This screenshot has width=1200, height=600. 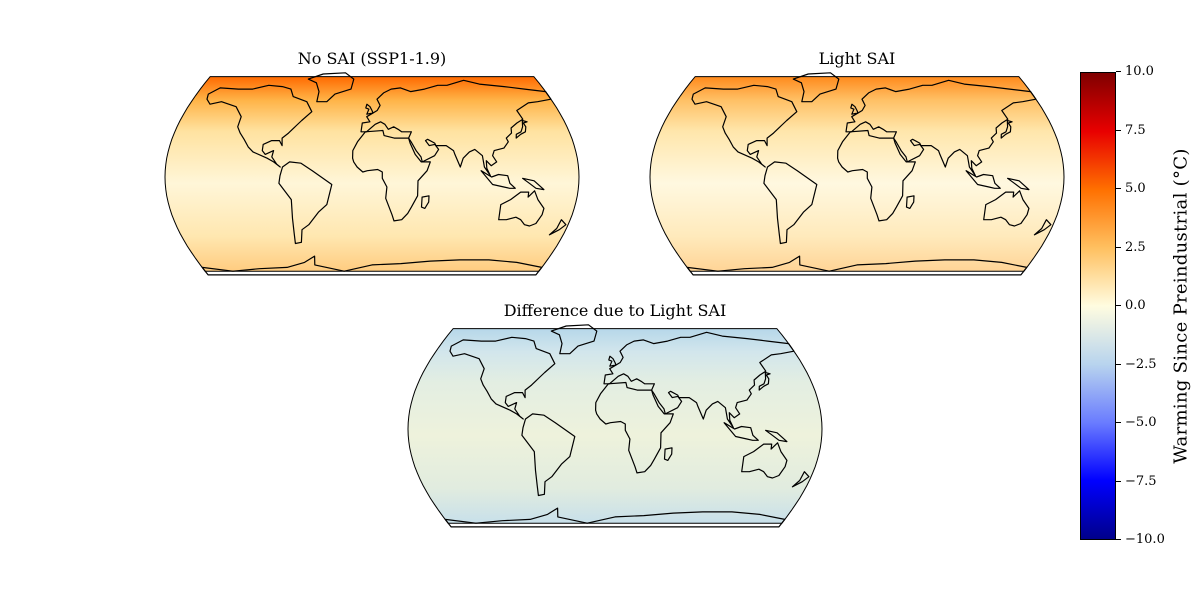 I want to click on world-map-no-sai, so click(x=372, y=174).